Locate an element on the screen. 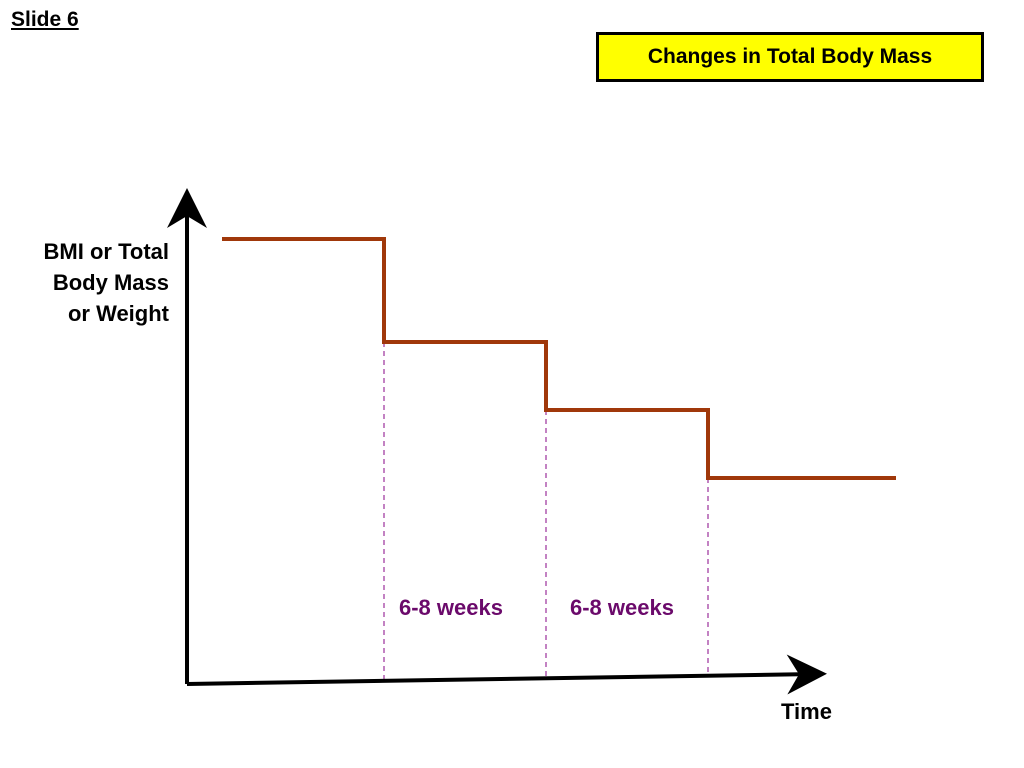 The image size is (1024, 768). x-axis-label: Time is located at coordinates (806, 711).